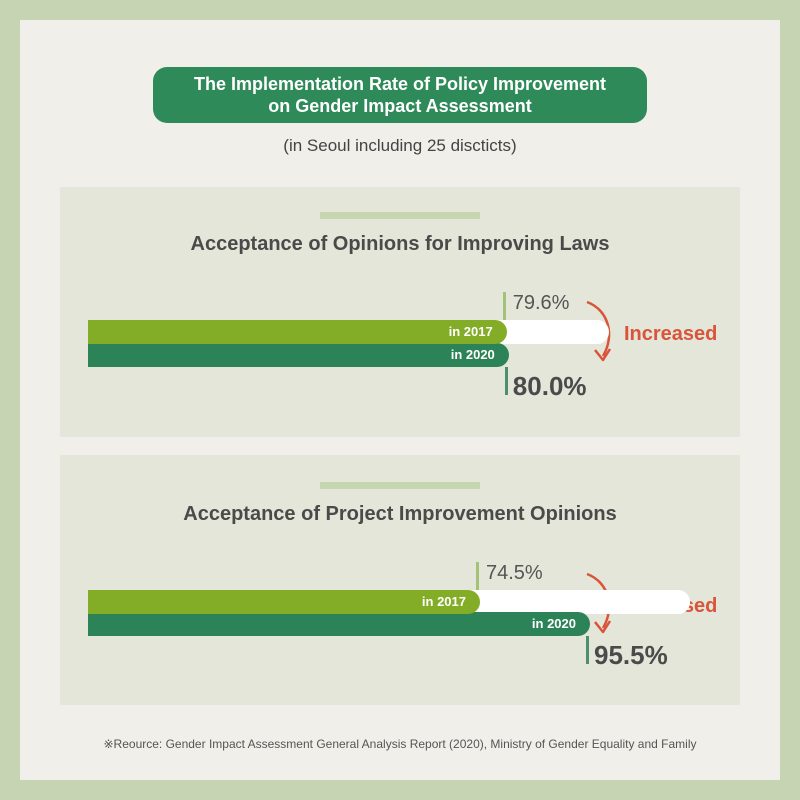 This screenshot has width=800, height=800. Describe the element at coordinates (339, 624) in the screenshot. I see `chart-2-bar-2020: in 2020` at that location.